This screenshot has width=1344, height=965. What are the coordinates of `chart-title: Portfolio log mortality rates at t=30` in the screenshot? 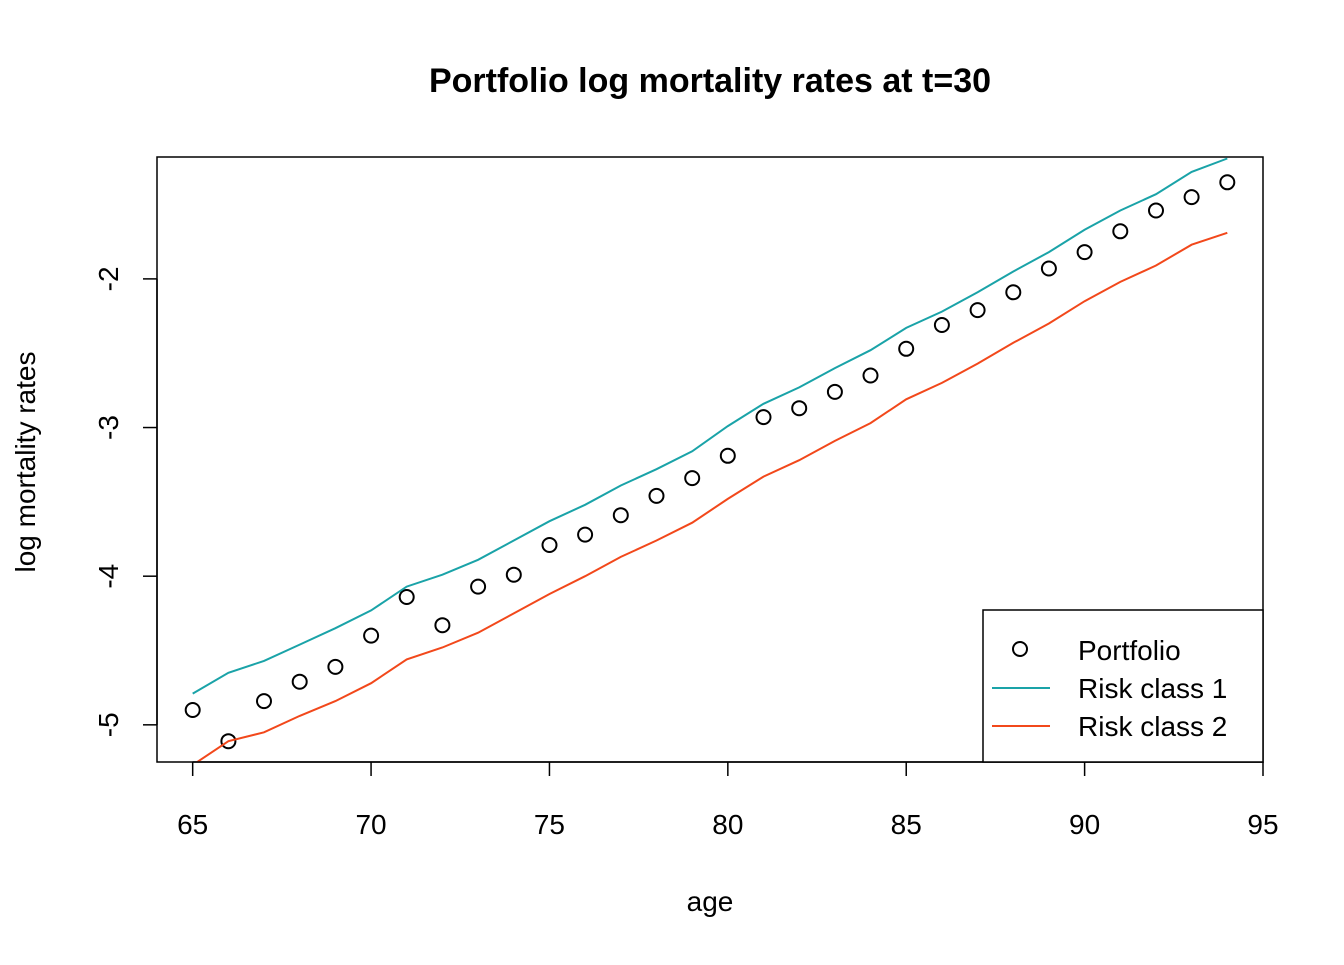 It's located at (710, 81).